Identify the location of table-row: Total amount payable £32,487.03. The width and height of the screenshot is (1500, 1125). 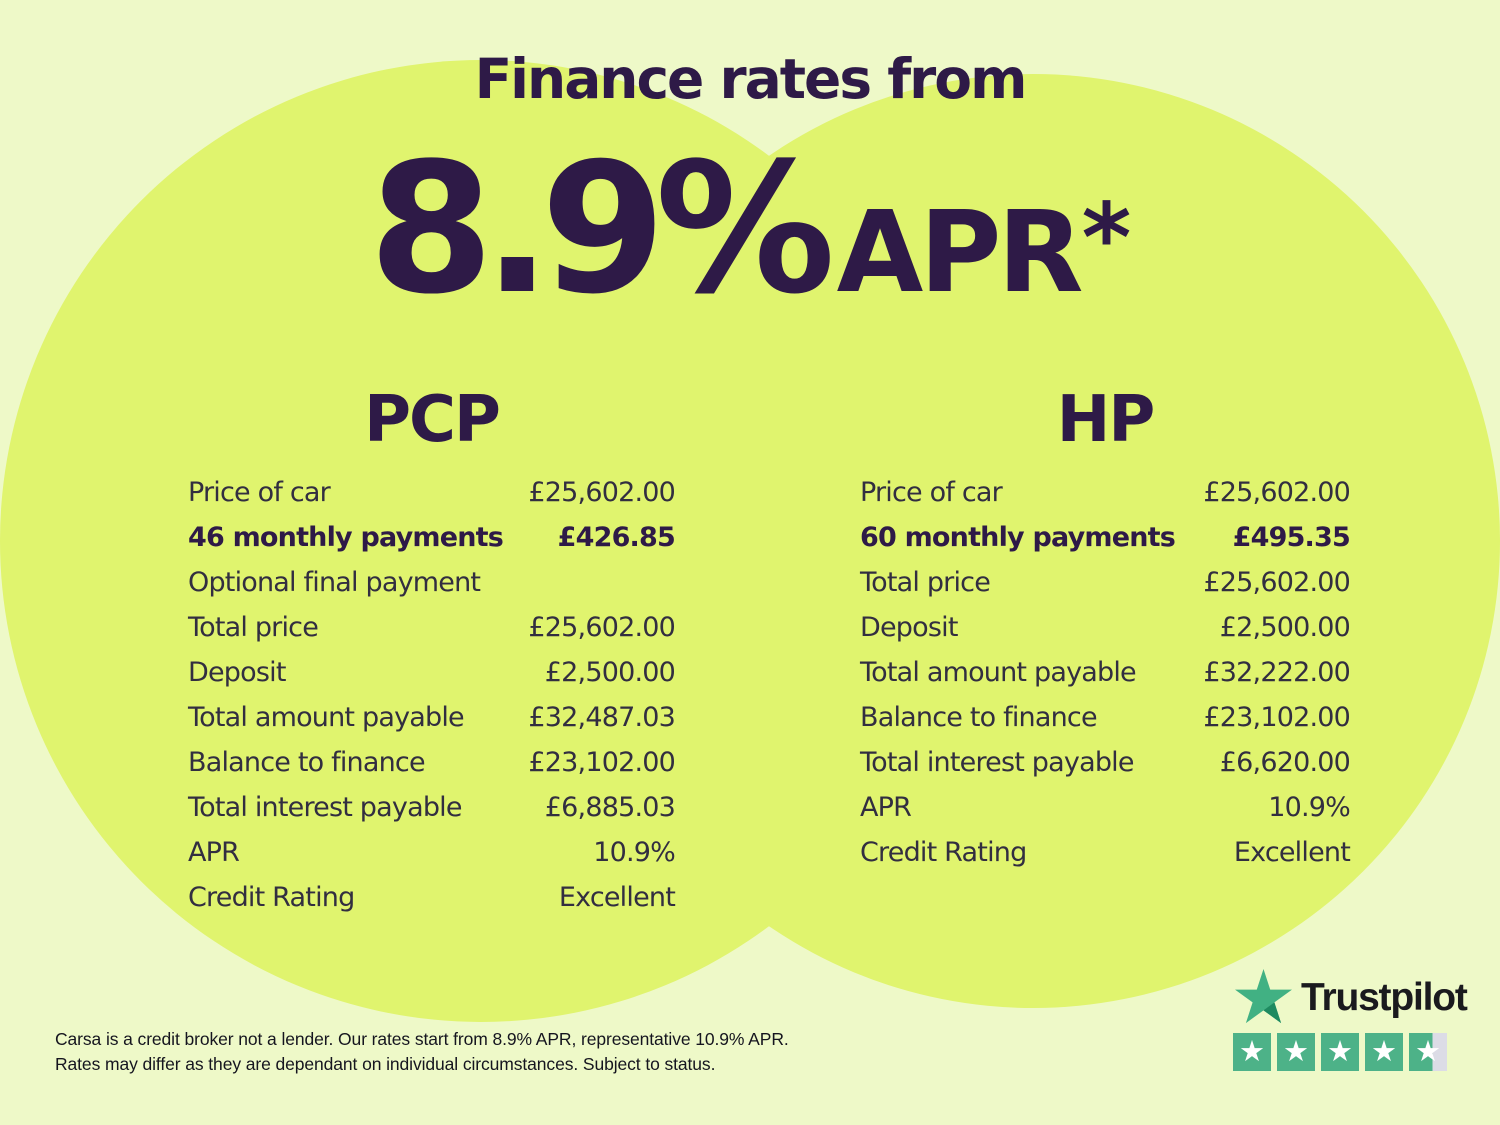
(432, 717).